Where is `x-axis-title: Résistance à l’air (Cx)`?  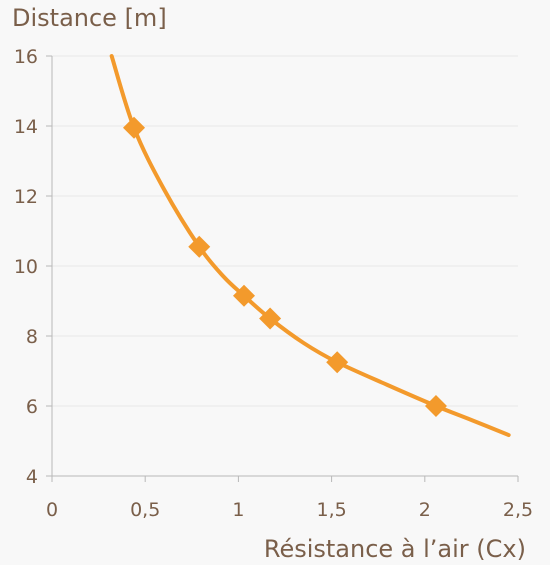 x-axis-title: Résistance à l’air (Cx) is located at coordinates (395, 549).